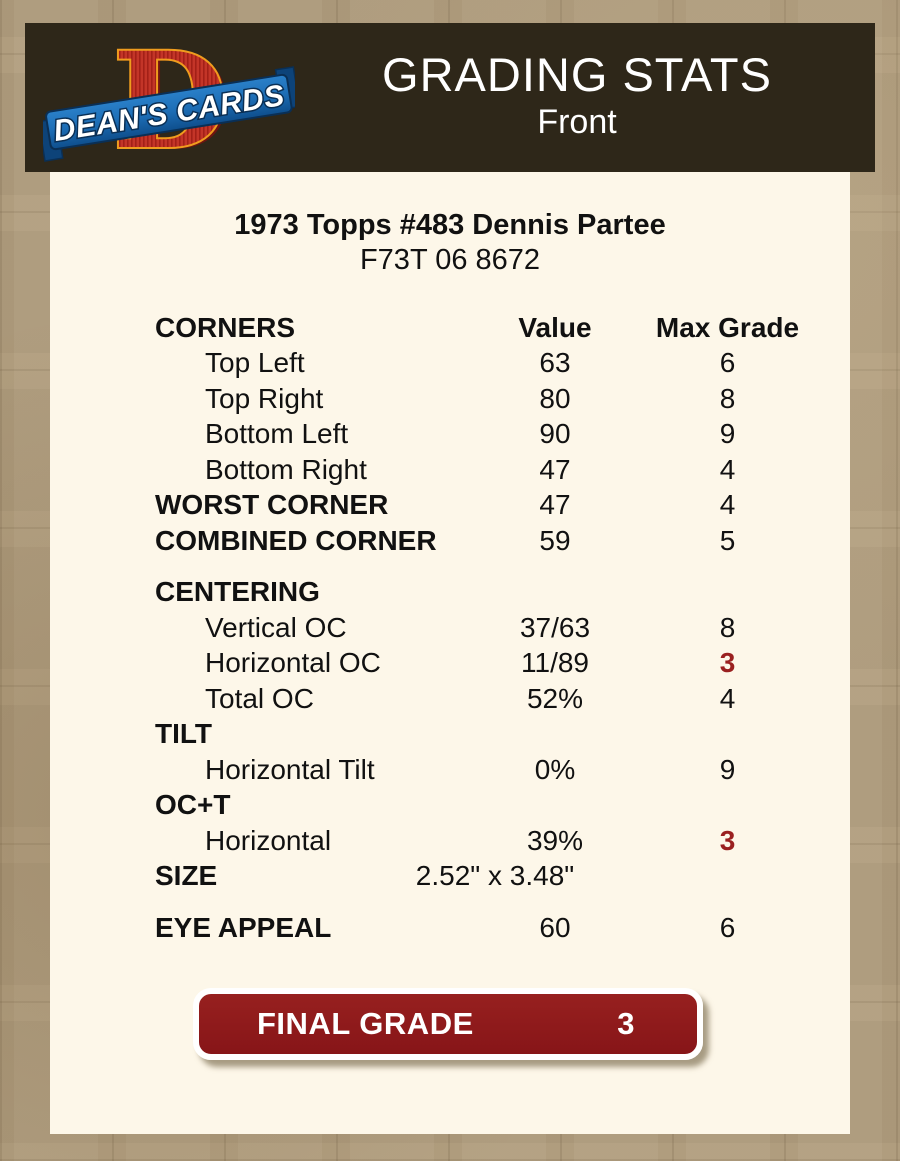 The height and width of the screenshot is (1161, 900). What do you see at coordinates (268, 840) in the screenshot?
I see `row-label: Horizontal` at bounding box center [268, 840].